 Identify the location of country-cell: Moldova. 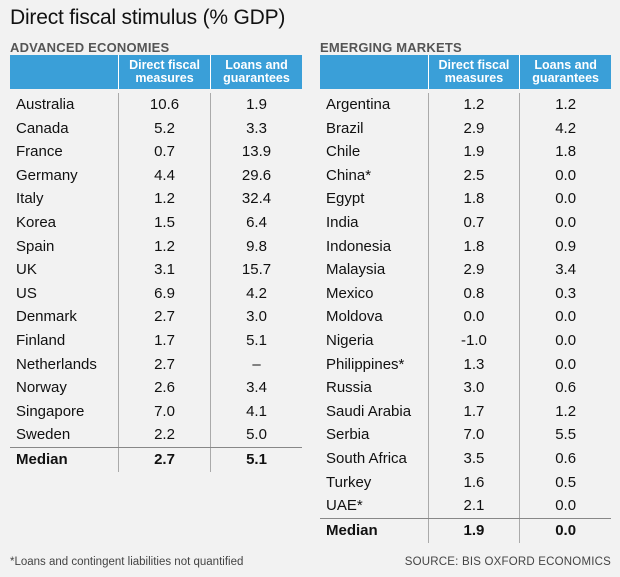
(354, 317).